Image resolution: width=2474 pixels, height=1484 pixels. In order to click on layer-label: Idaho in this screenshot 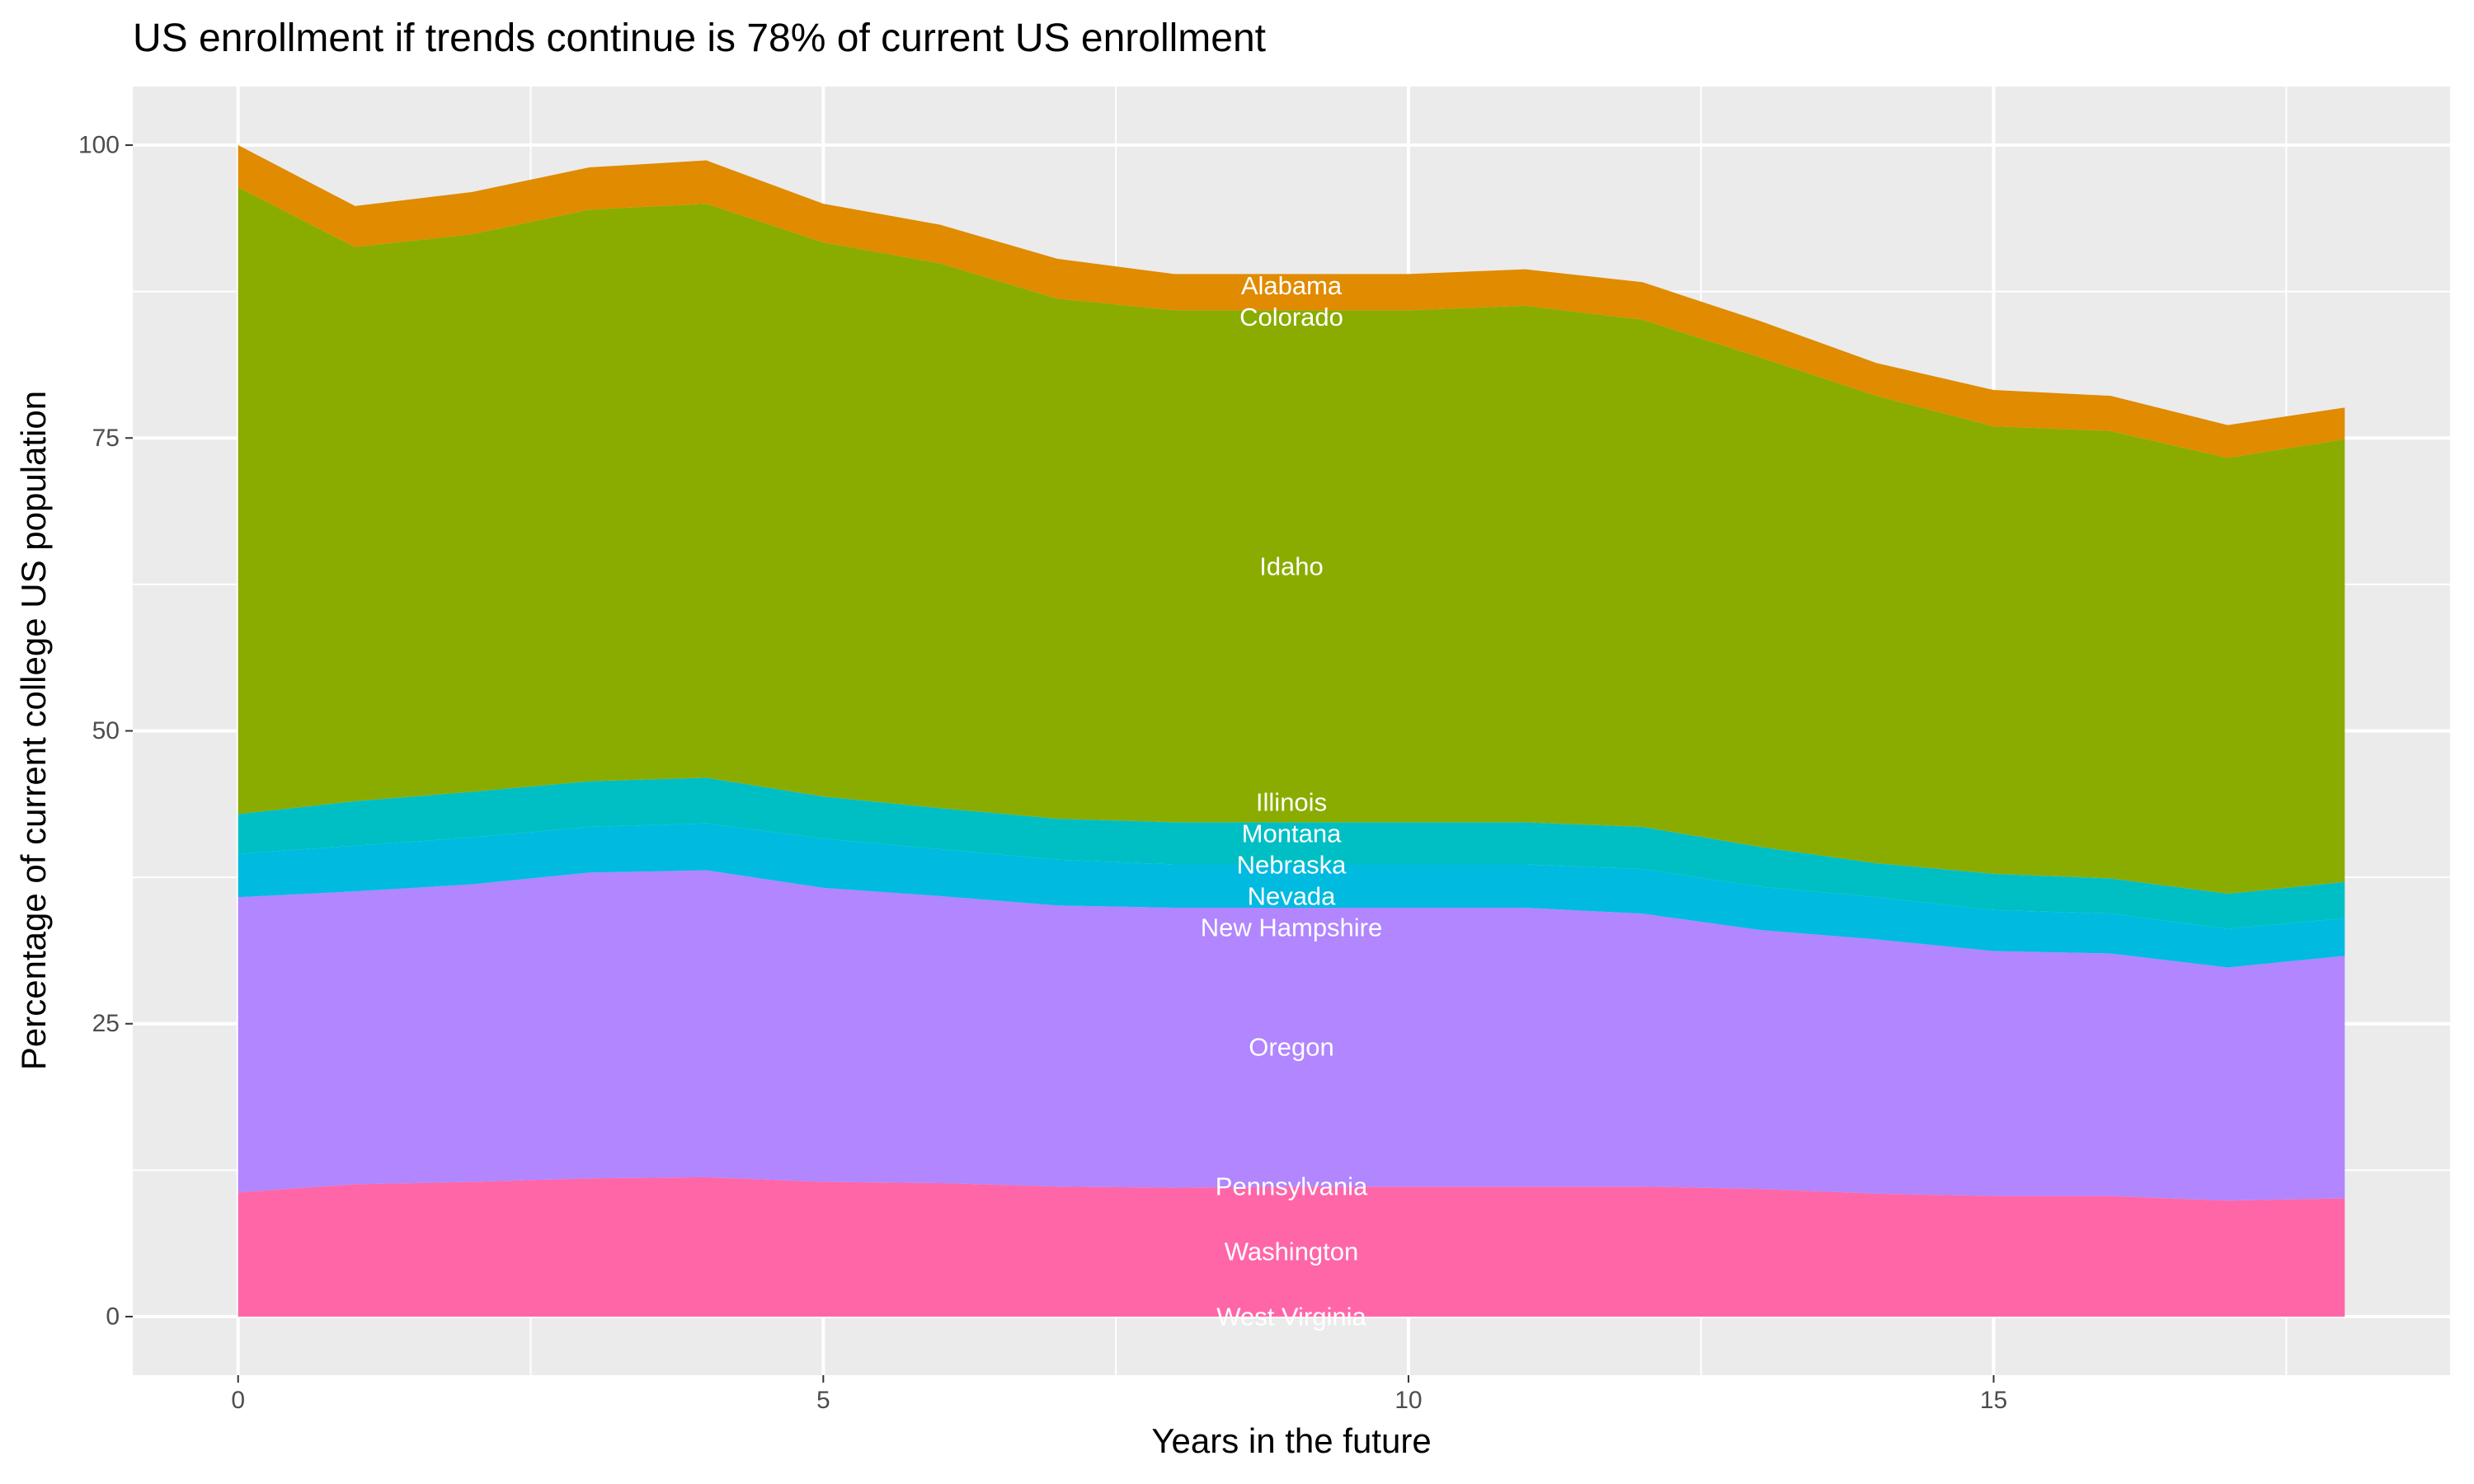, I will do `click(1291, 566)`.